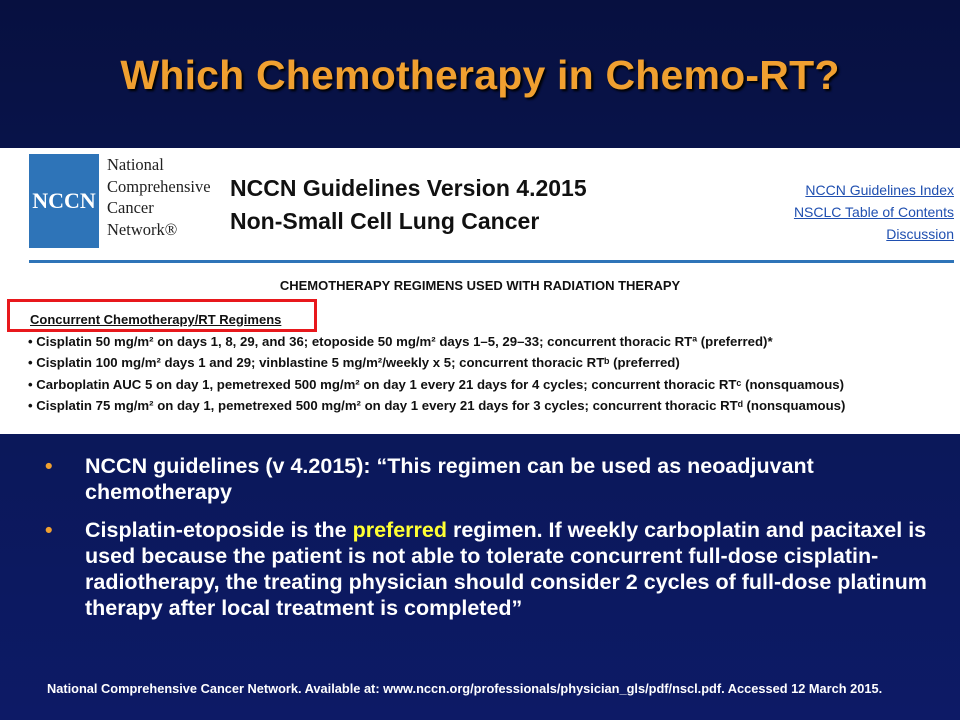 The width and height of the screenshot is (960, 720). I want to click on highlight-box, so click(162, 315).